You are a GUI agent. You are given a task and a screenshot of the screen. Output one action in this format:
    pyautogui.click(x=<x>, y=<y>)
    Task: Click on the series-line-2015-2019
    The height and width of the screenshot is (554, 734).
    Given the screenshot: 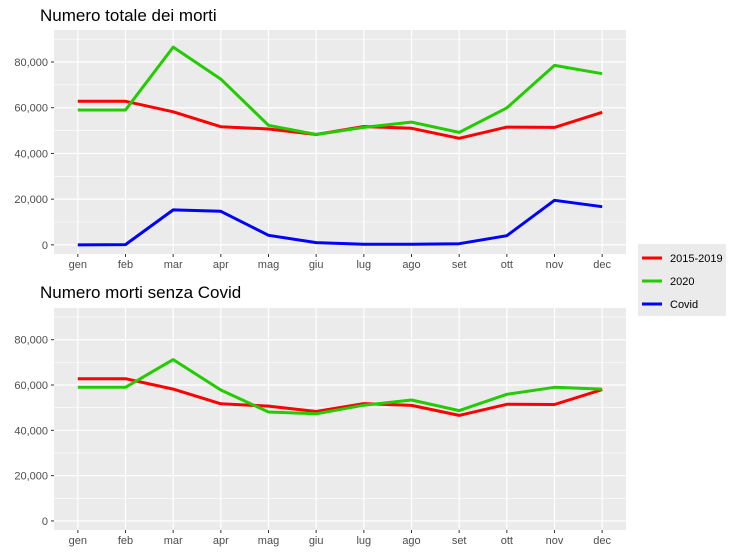 What is the action you would take?
    pyautogui.click(x=340, y=397)
    